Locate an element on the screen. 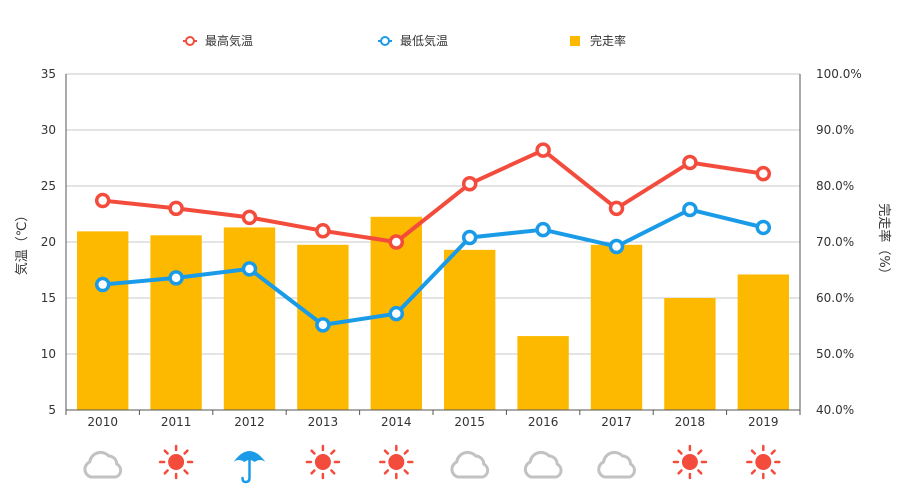 Image resolution: width=900 pixels, height=500 pixels. y-left-tick-label: 5 is located at coordinates (52, 410).